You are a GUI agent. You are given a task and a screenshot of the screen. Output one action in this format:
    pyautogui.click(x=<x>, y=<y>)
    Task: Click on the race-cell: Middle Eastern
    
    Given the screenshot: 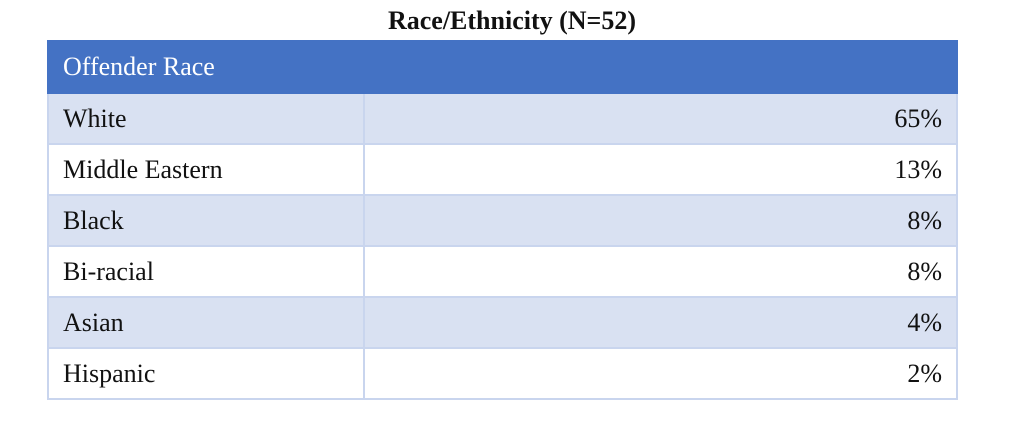 What is the action you would take?
    pyautogui.click(x=206, y=169)
    